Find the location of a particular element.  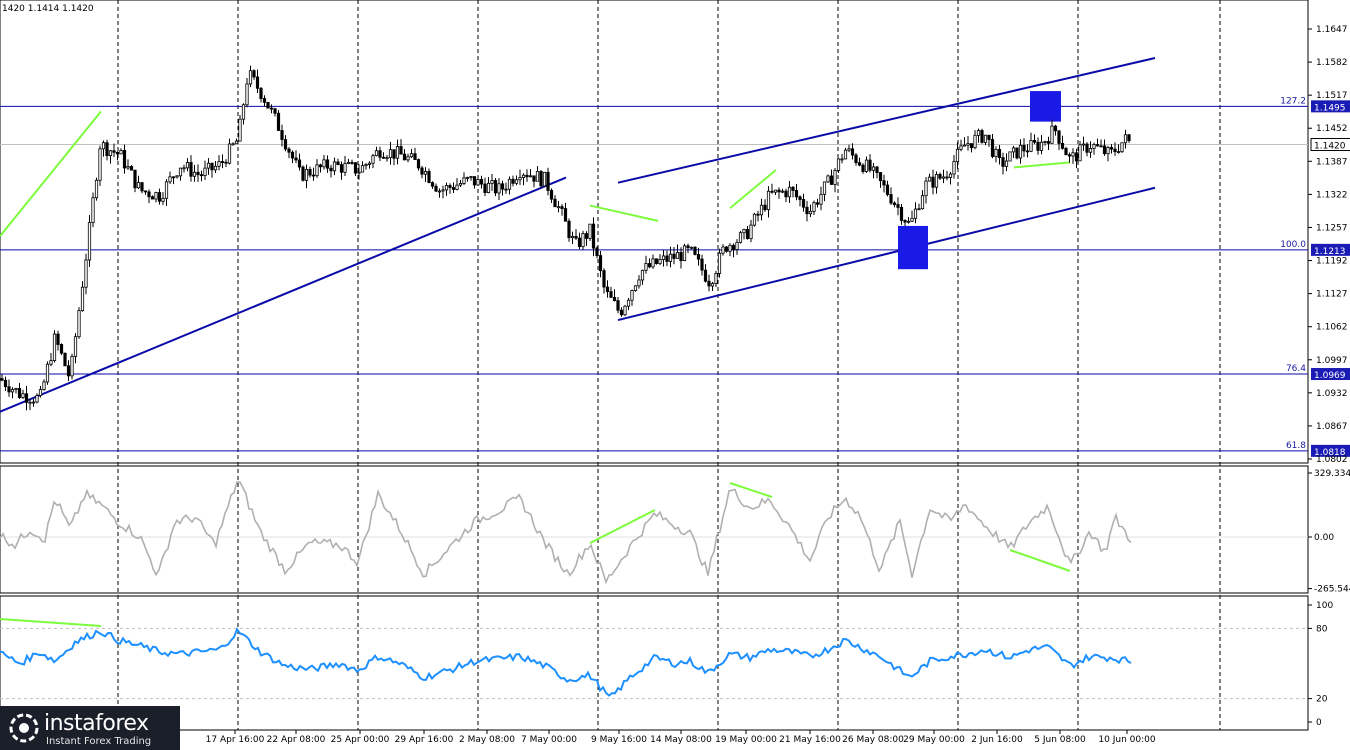

x-tick-label: 10 Jun 00:00 is located at coordinates (1126, 740).